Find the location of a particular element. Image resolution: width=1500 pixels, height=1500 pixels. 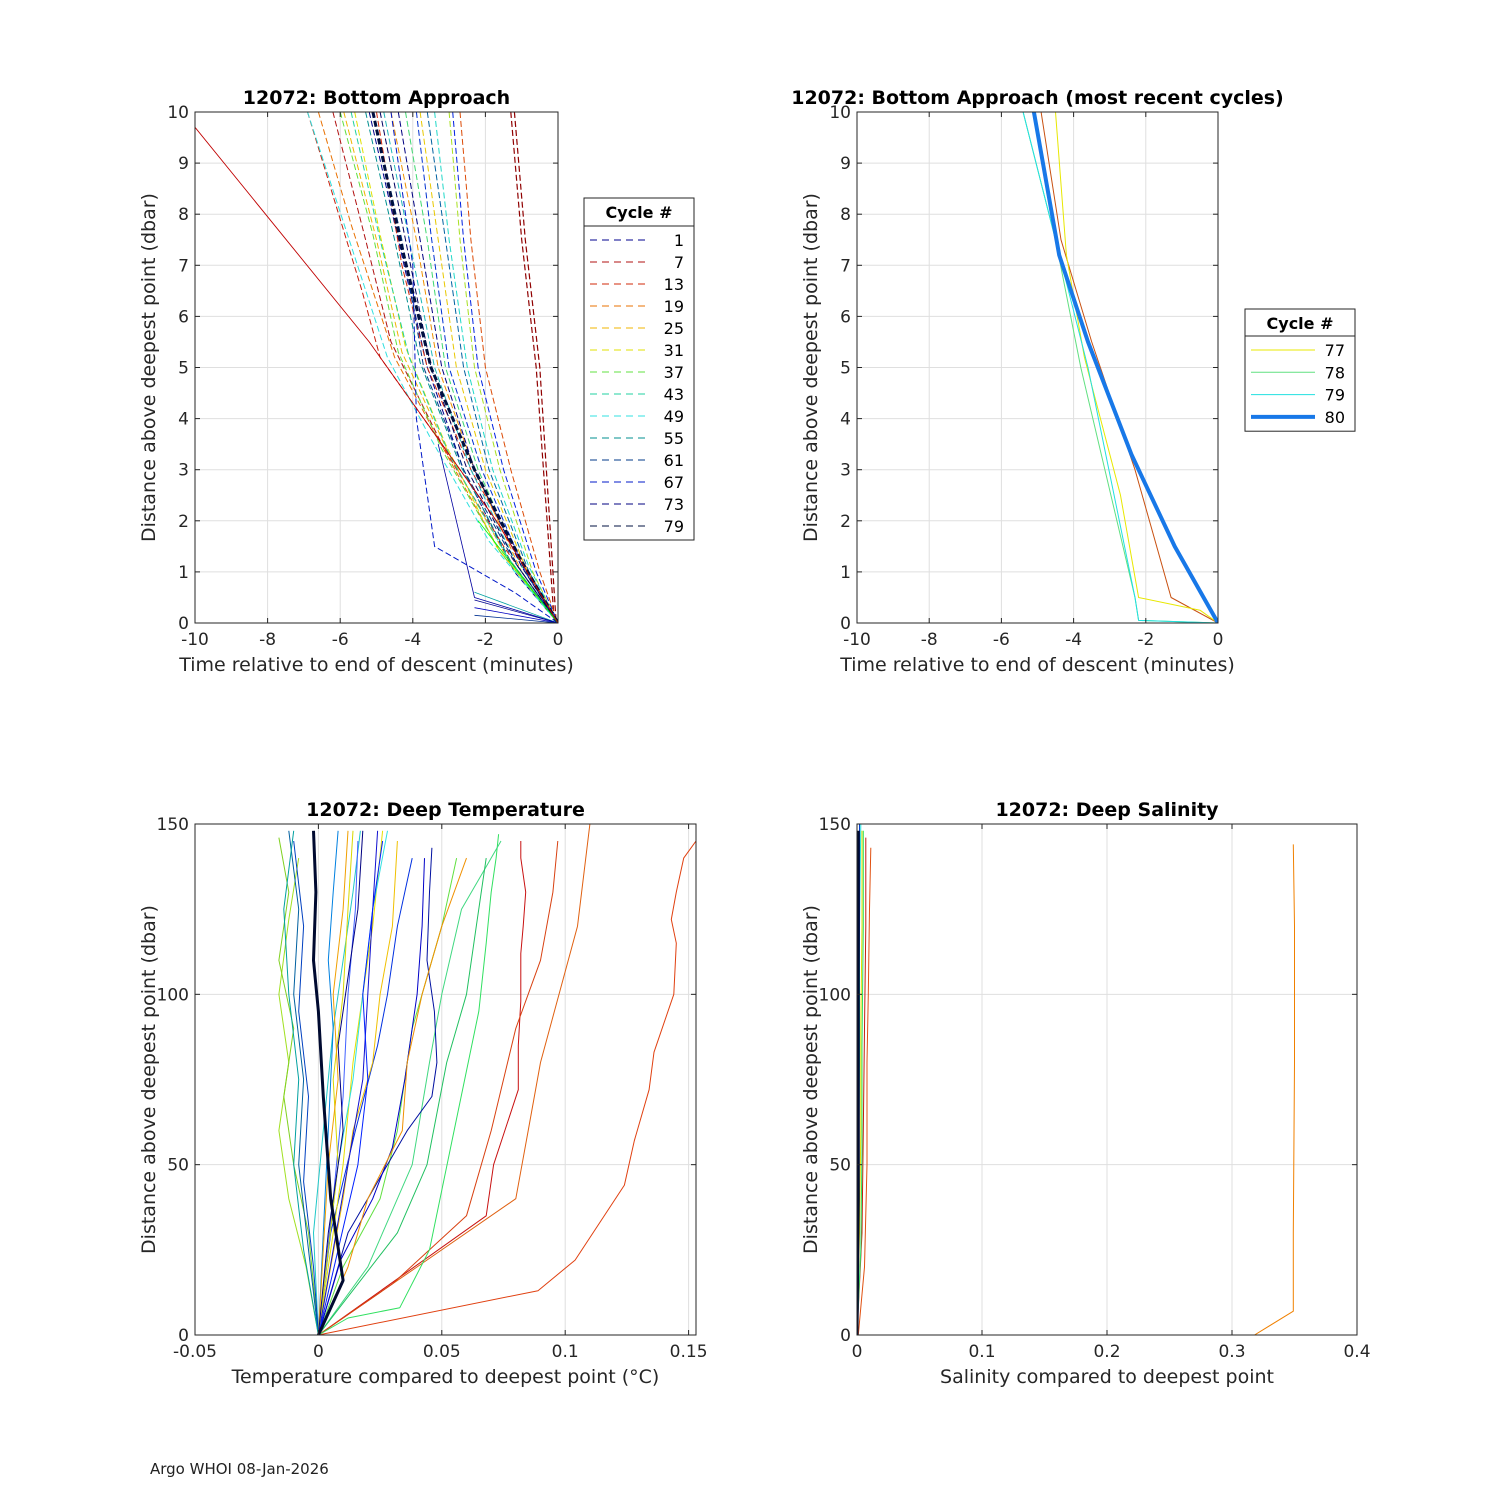

footer-credit: Argo WHOI 08-Jan-2026 is located at coordinates (239, 1469).